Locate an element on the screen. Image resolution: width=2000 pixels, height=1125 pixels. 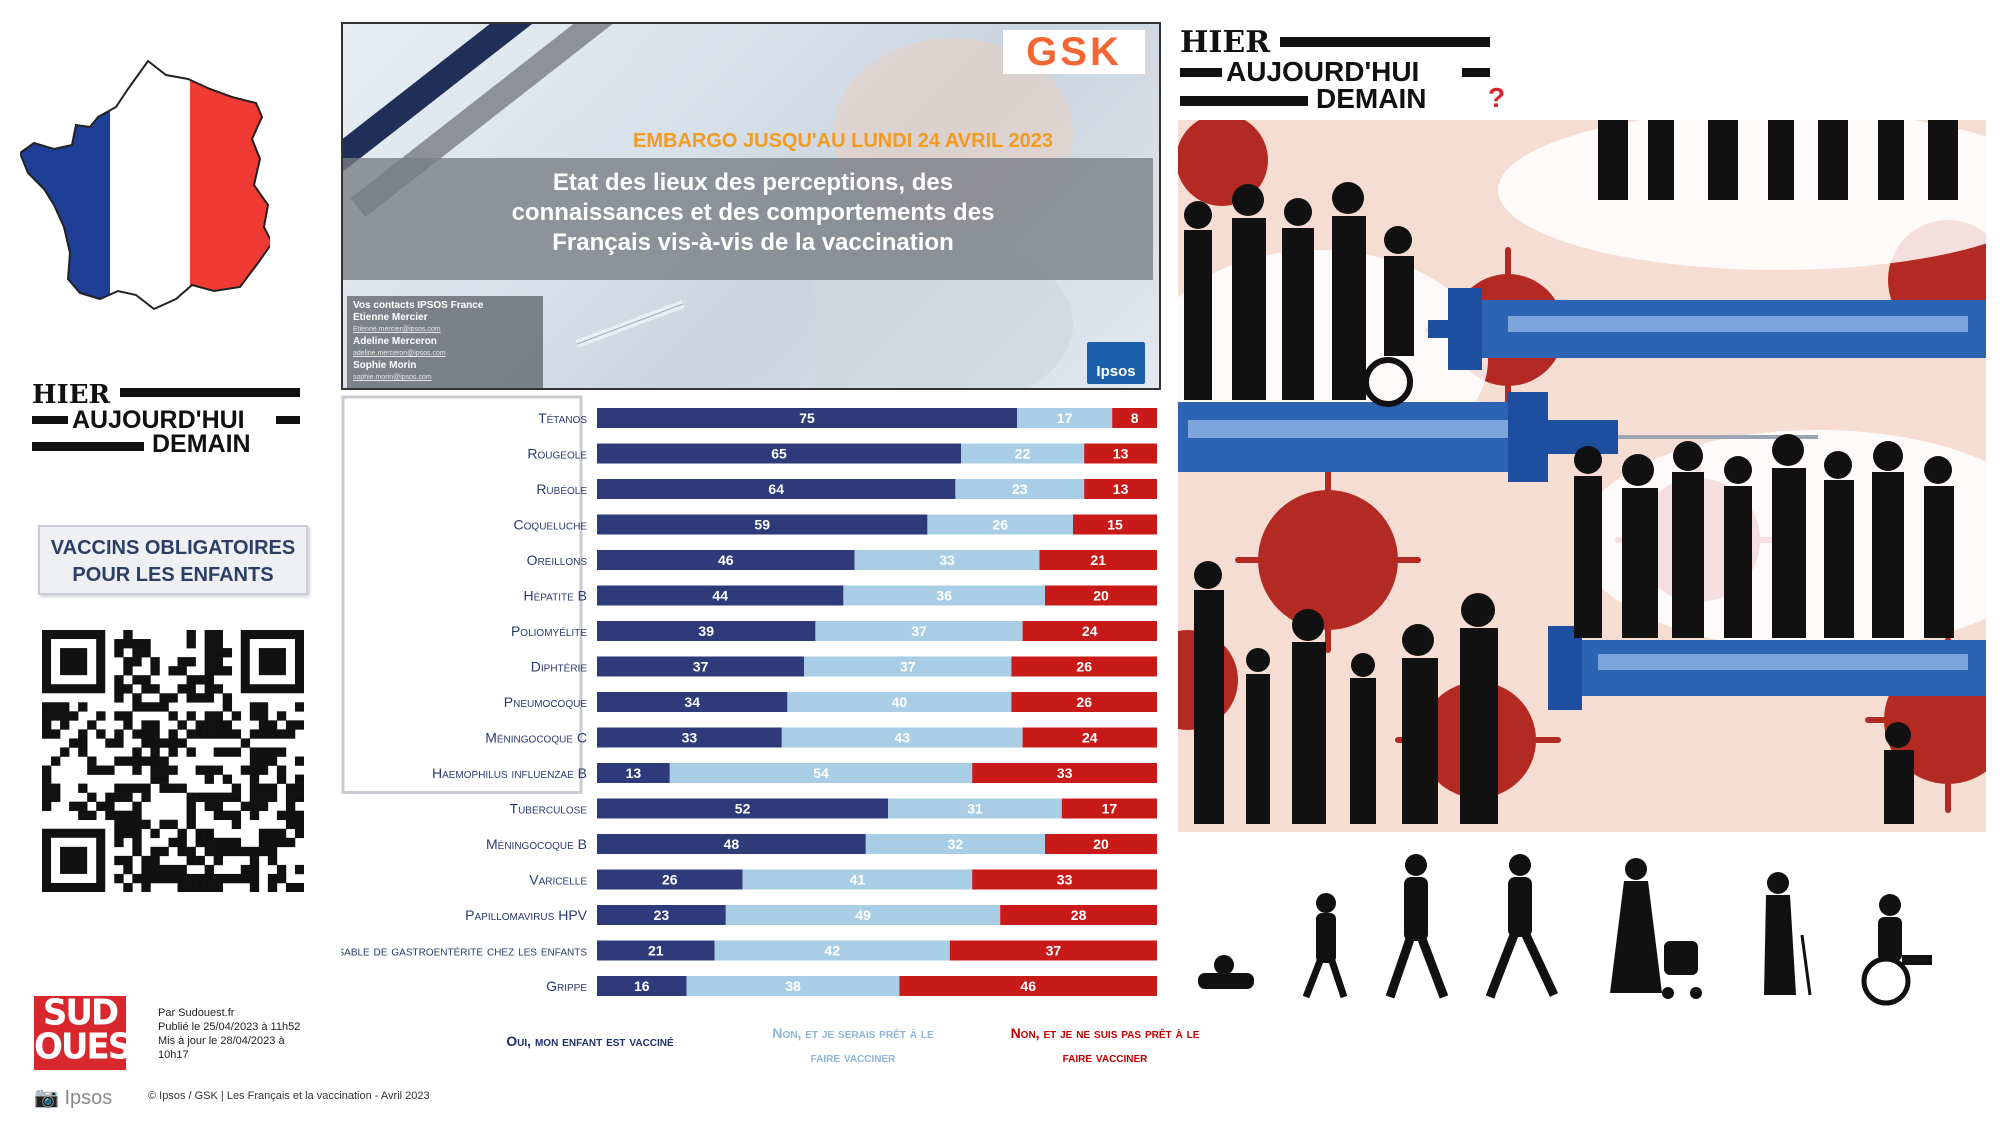
ipsos-logo: Ipsos is located at coordinates (1116, 363).